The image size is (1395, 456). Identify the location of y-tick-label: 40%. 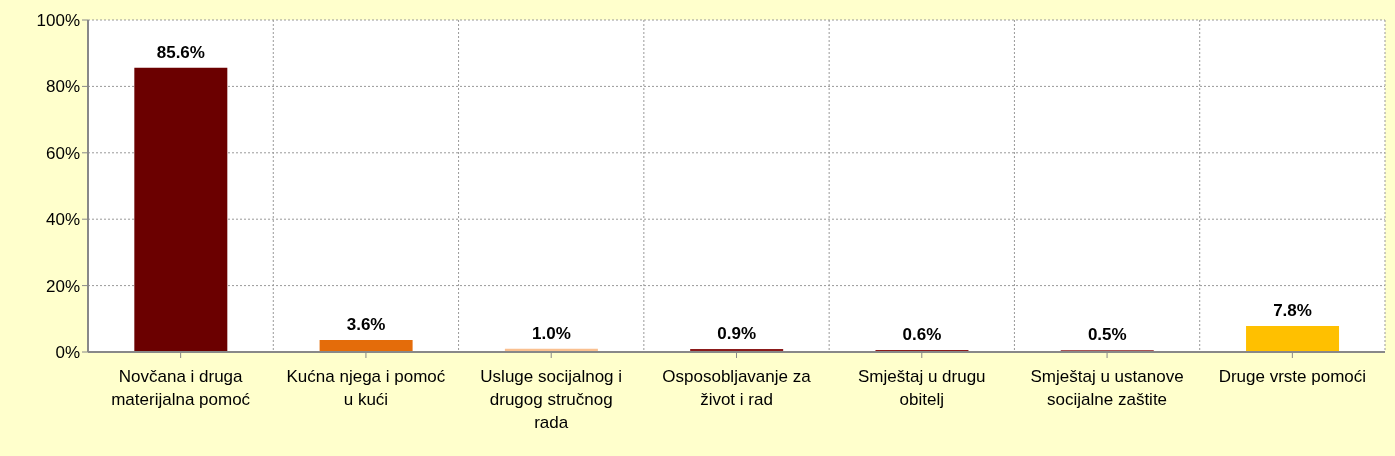
(62, 220).